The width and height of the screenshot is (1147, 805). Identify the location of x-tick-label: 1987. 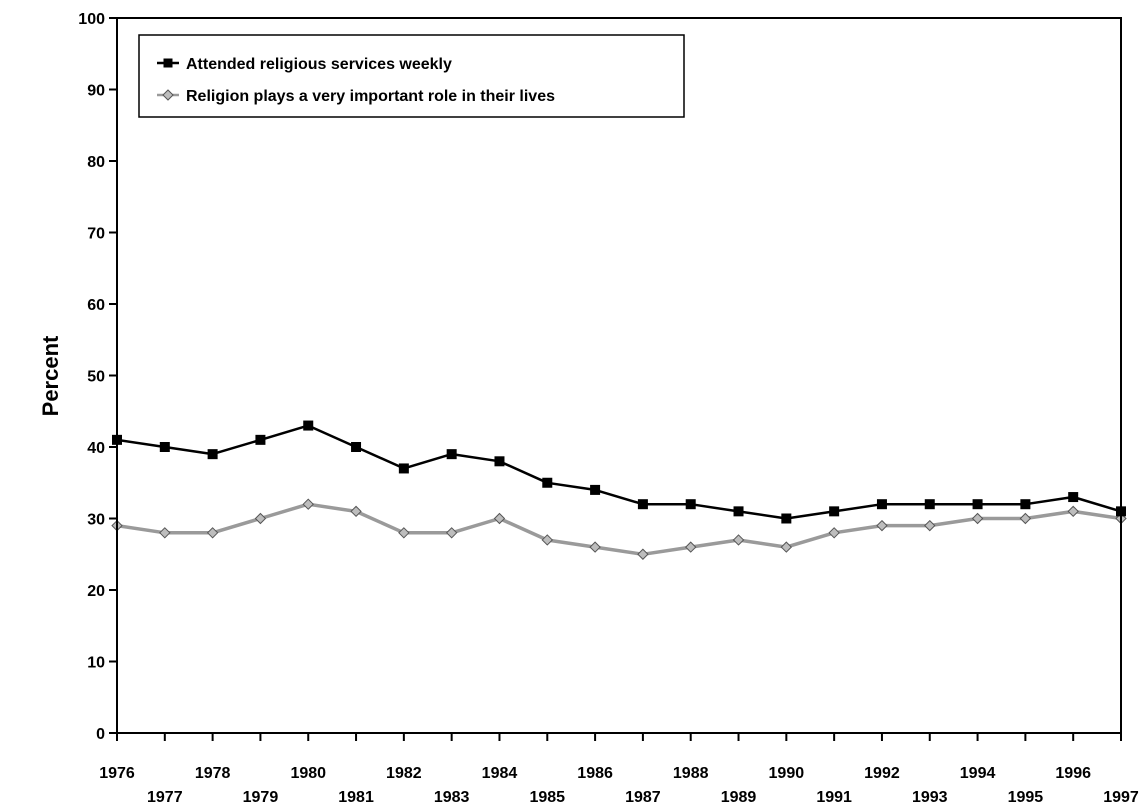
(643, 797).